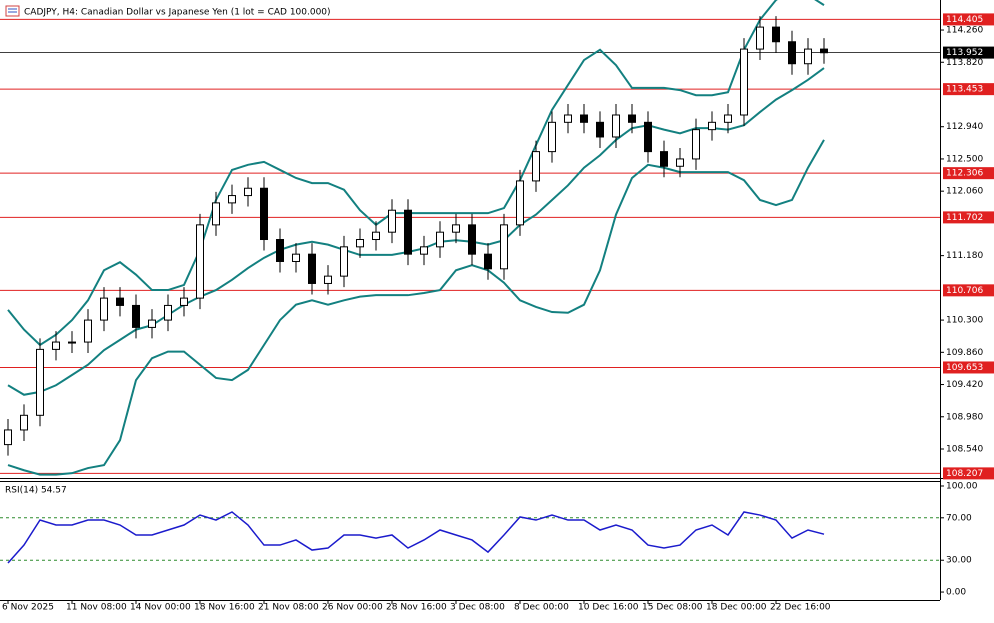  What do you see at coordinates (736, 608) in the screenshot?
I see `x-tick-label: 18 Dec 00:00` at bounding box center [736, 608].